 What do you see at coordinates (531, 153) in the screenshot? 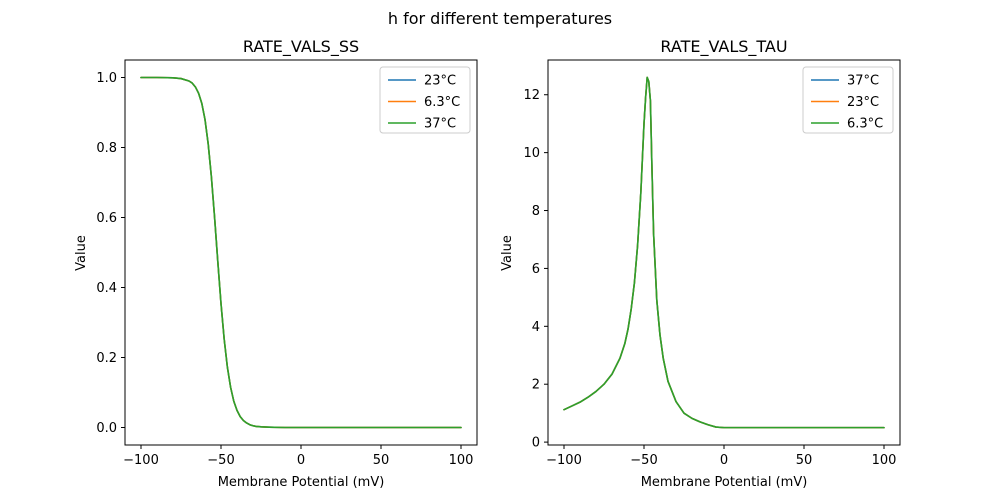
I see `y-tick-label: 10` at bounding box center [531, 153].